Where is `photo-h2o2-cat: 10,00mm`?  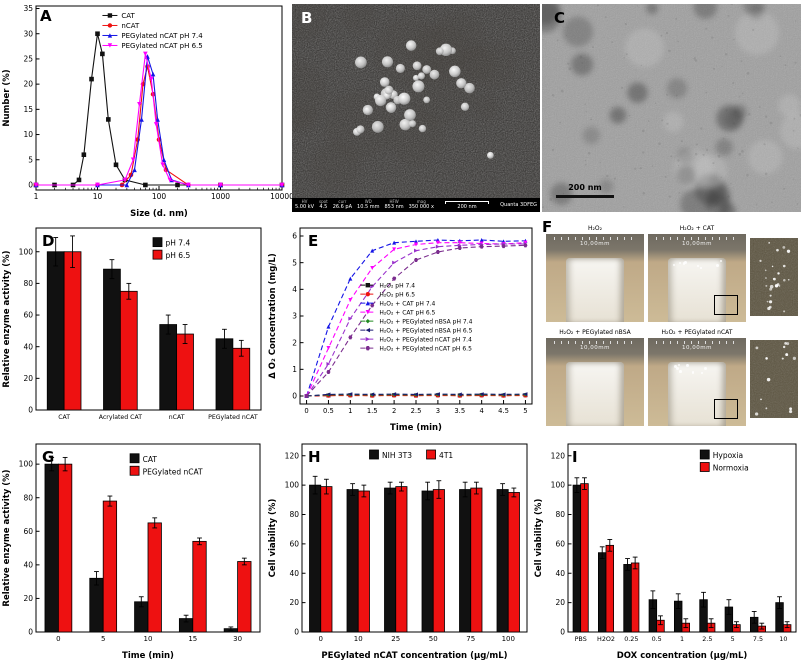 photo-h2o2-cat: 10,00mm is located at coordinates (697, 278).